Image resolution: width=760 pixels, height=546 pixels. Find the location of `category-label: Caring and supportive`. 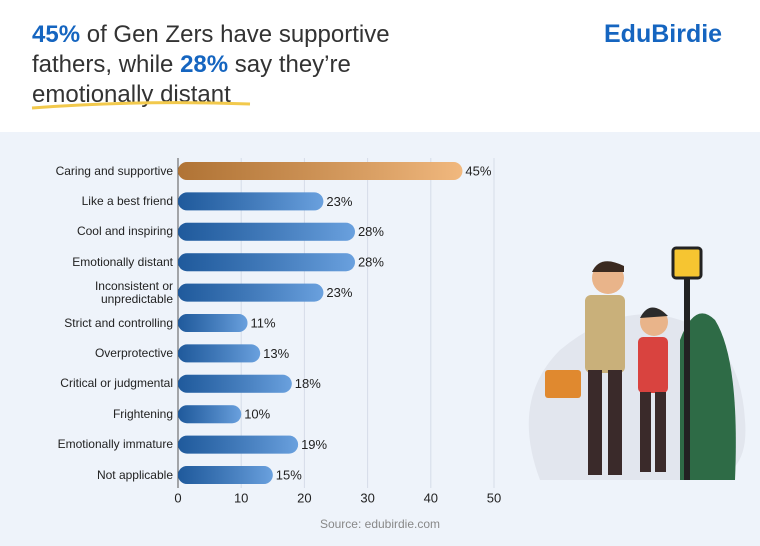

category-label: Caring and supportive is located at coordinates (114, 170).